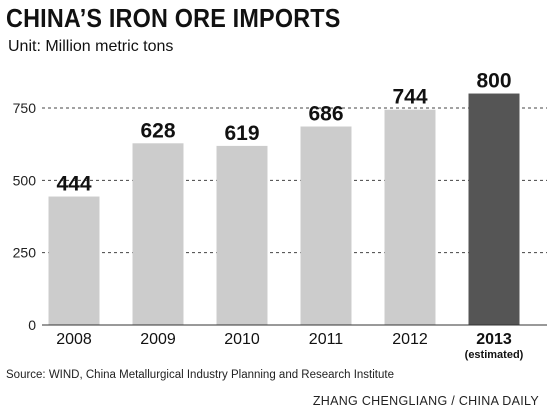  I want to click on x-tick-label: 2013, so click(494, 339).